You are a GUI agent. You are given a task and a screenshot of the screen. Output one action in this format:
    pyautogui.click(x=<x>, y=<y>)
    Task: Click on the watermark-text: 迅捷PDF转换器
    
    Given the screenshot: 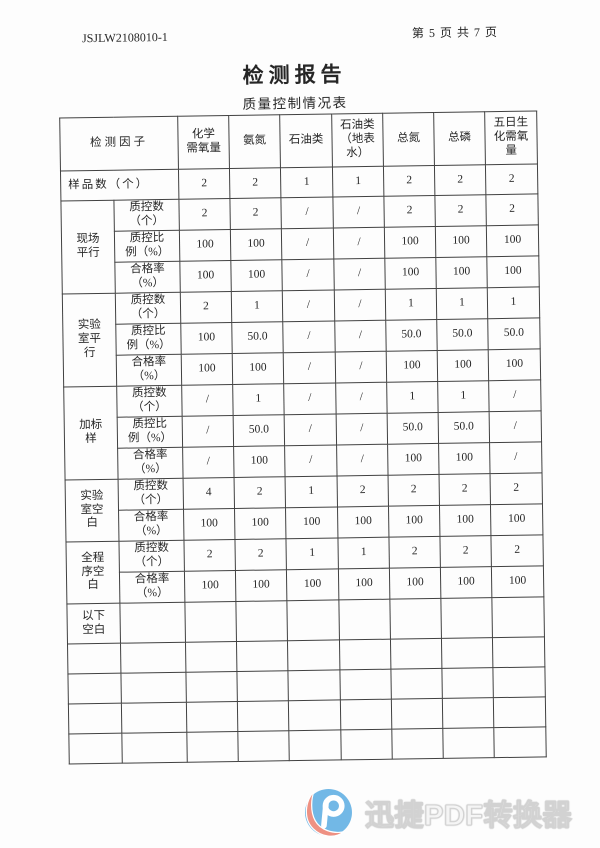 What is the action you would take?
    pyautogui.click(x=468, y=815)
    